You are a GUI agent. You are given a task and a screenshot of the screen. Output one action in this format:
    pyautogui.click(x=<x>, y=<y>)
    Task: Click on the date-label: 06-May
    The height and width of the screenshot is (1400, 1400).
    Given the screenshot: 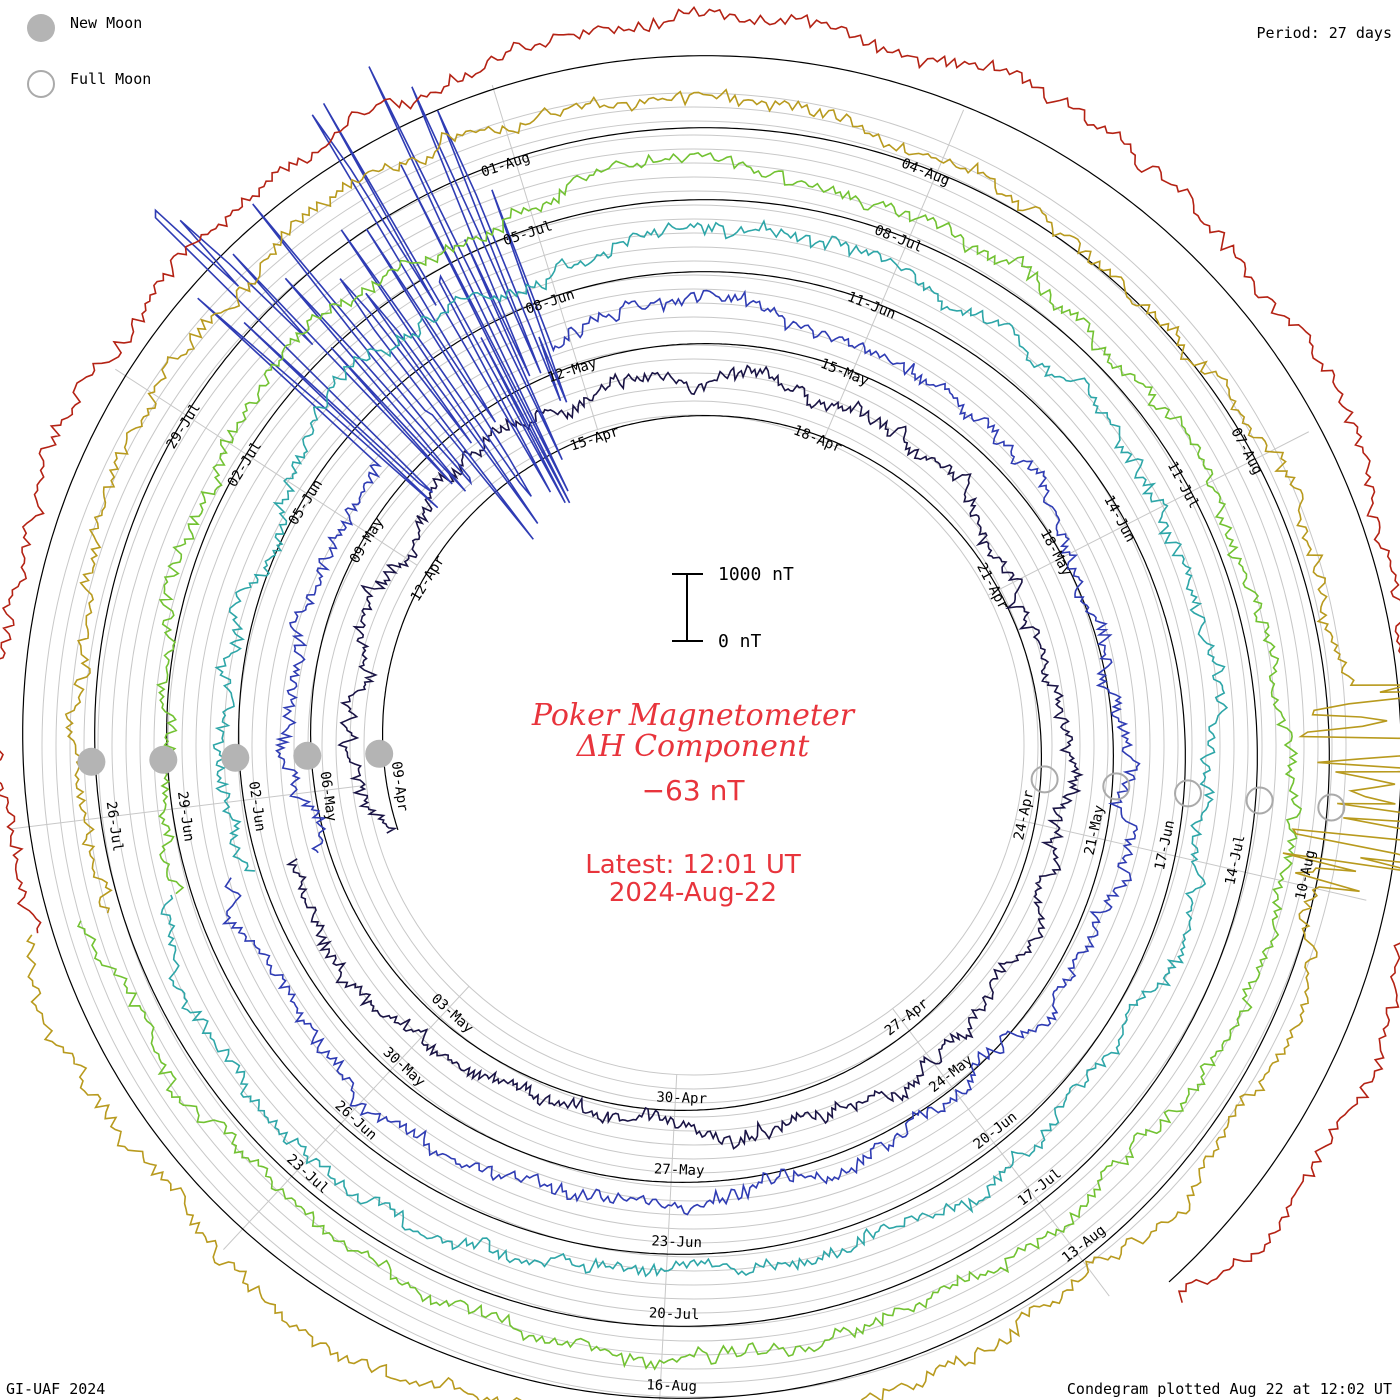 What is the action you would take?
    pyautogui.click(x=328, y=796)
    